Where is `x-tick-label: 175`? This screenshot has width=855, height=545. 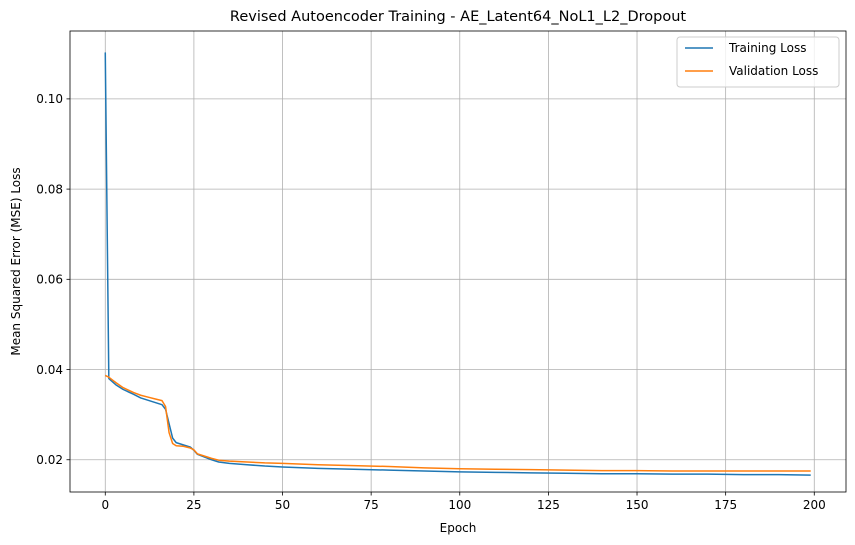
x-tick-label: 175 is located at coordinates (725, 505).